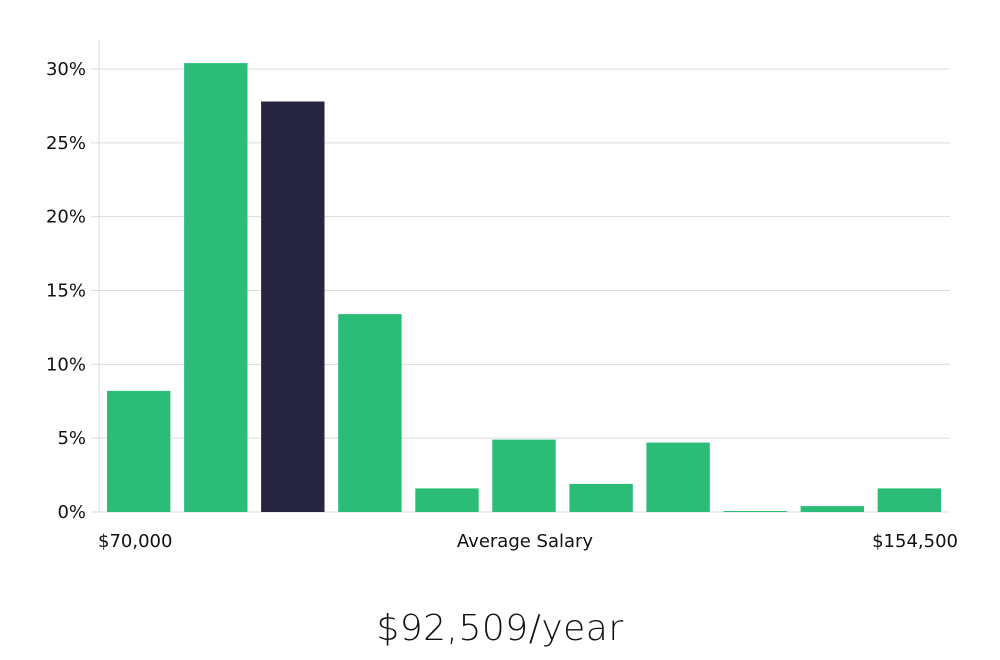 The width and height of the screenshot is (1000, 660). What do you see at coordinates (66, 143) in the screenshot?
I see `y-tick-label-25: 25%` at bounding box center [66, 143].